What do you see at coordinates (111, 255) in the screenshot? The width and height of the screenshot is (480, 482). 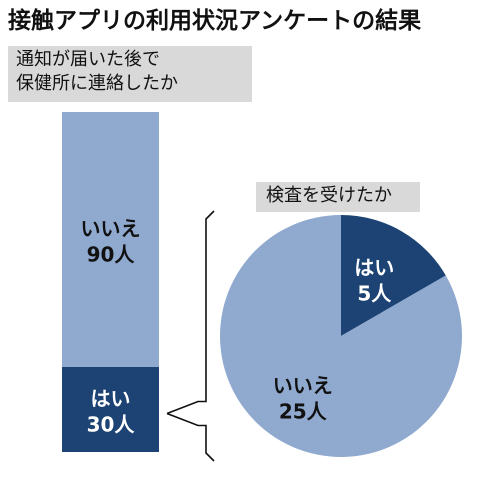 I see `bar-segment-value-no: 90人` at bounding box center [111, 255].